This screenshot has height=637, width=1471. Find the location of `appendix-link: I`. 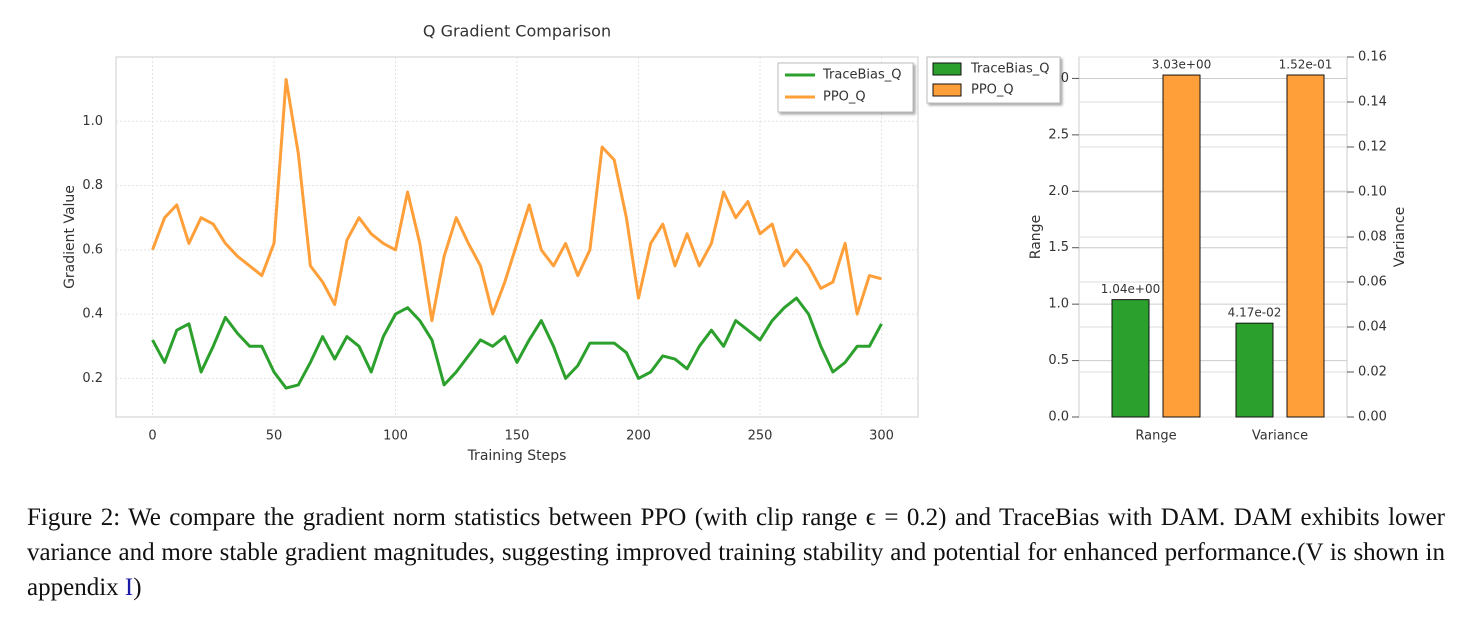

appendix-link: I is located at coordinates (129, 587).